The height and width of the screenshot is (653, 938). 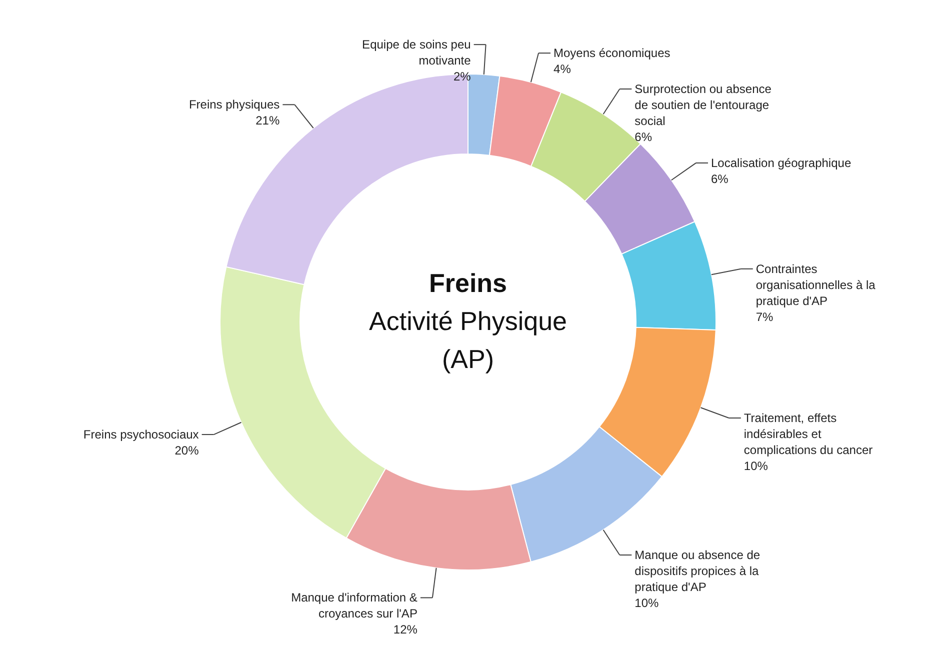 I want to click on slice-label: Contraintes organisationnelles à la pratique d'AP, so click(x=816, y=285).